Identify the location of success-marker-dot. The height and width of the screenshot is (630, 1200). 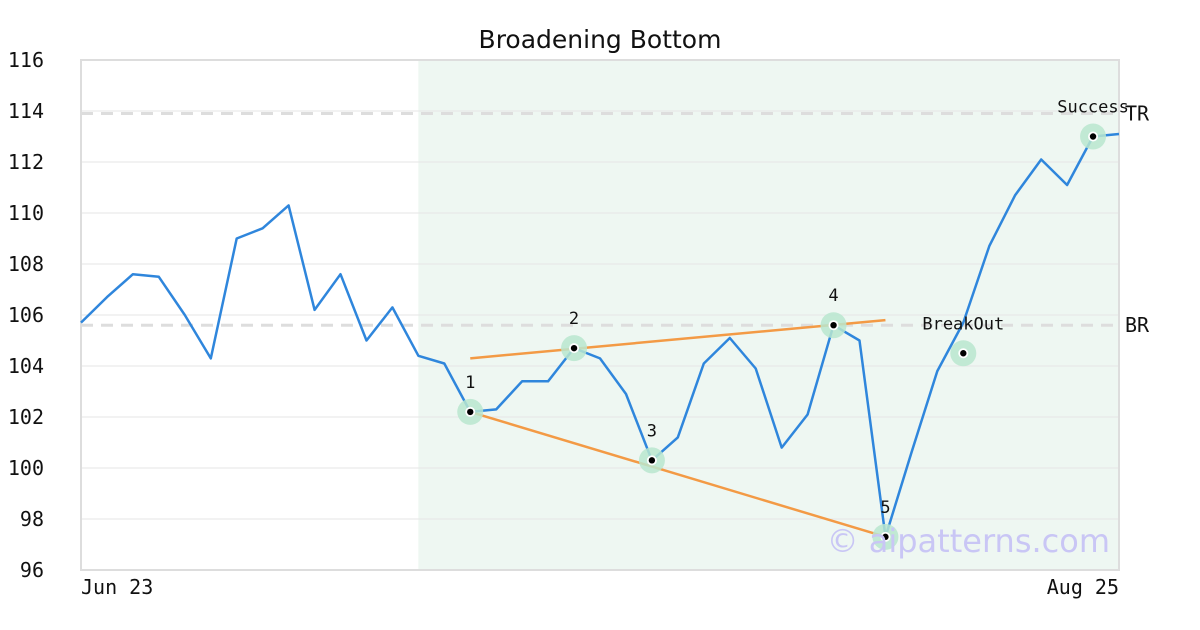
(1093, 136).